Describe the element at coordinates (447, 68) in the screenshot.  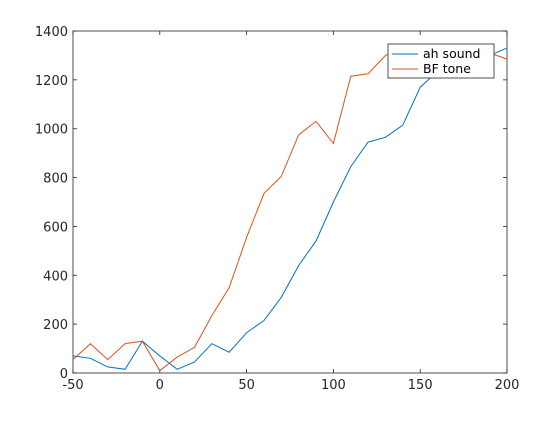
I see `legend-label: BF tone` at that location.